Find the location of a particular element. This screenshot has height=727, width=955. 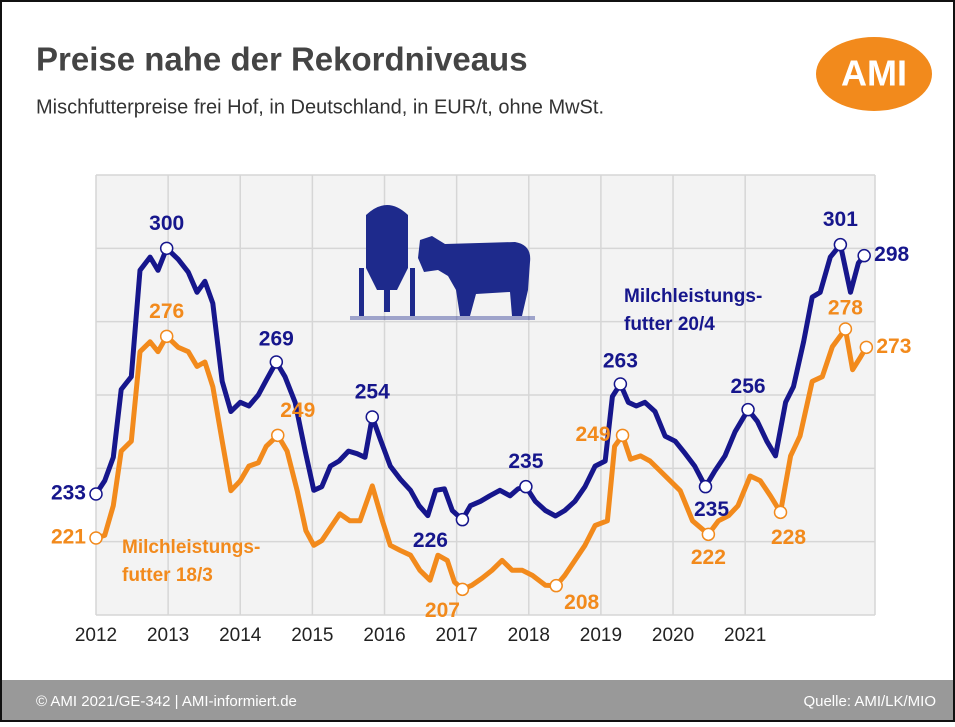

series-label-line: futter 18/3 is located at coordinates (167, 575).